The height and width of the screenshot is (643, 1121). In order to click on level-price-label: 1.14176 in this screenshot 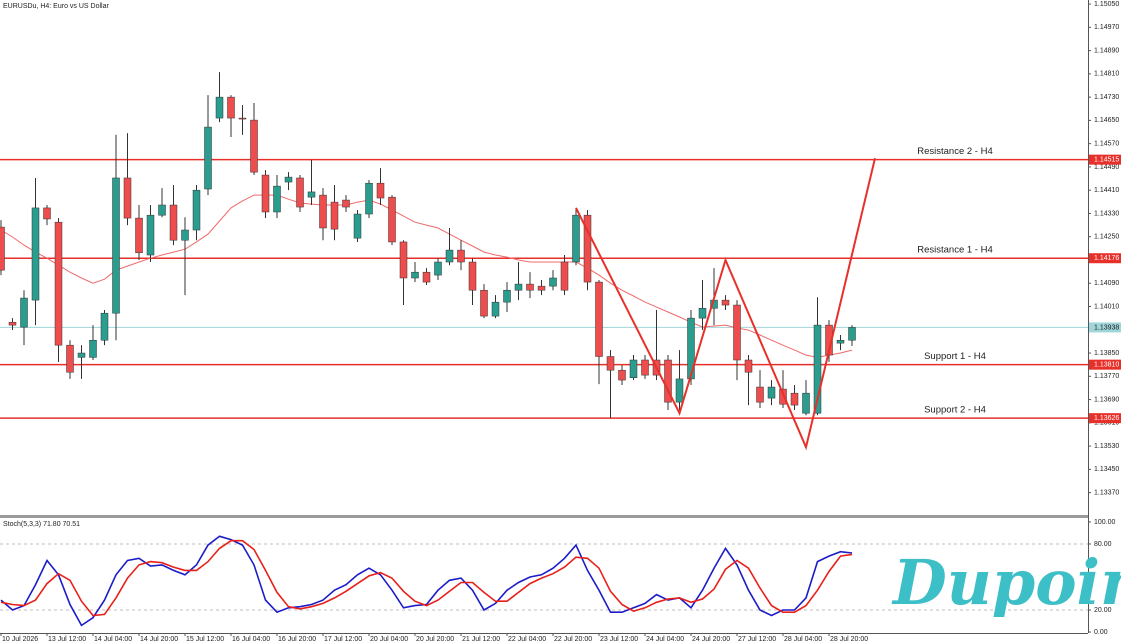, I will do `click(1106, 258)`.